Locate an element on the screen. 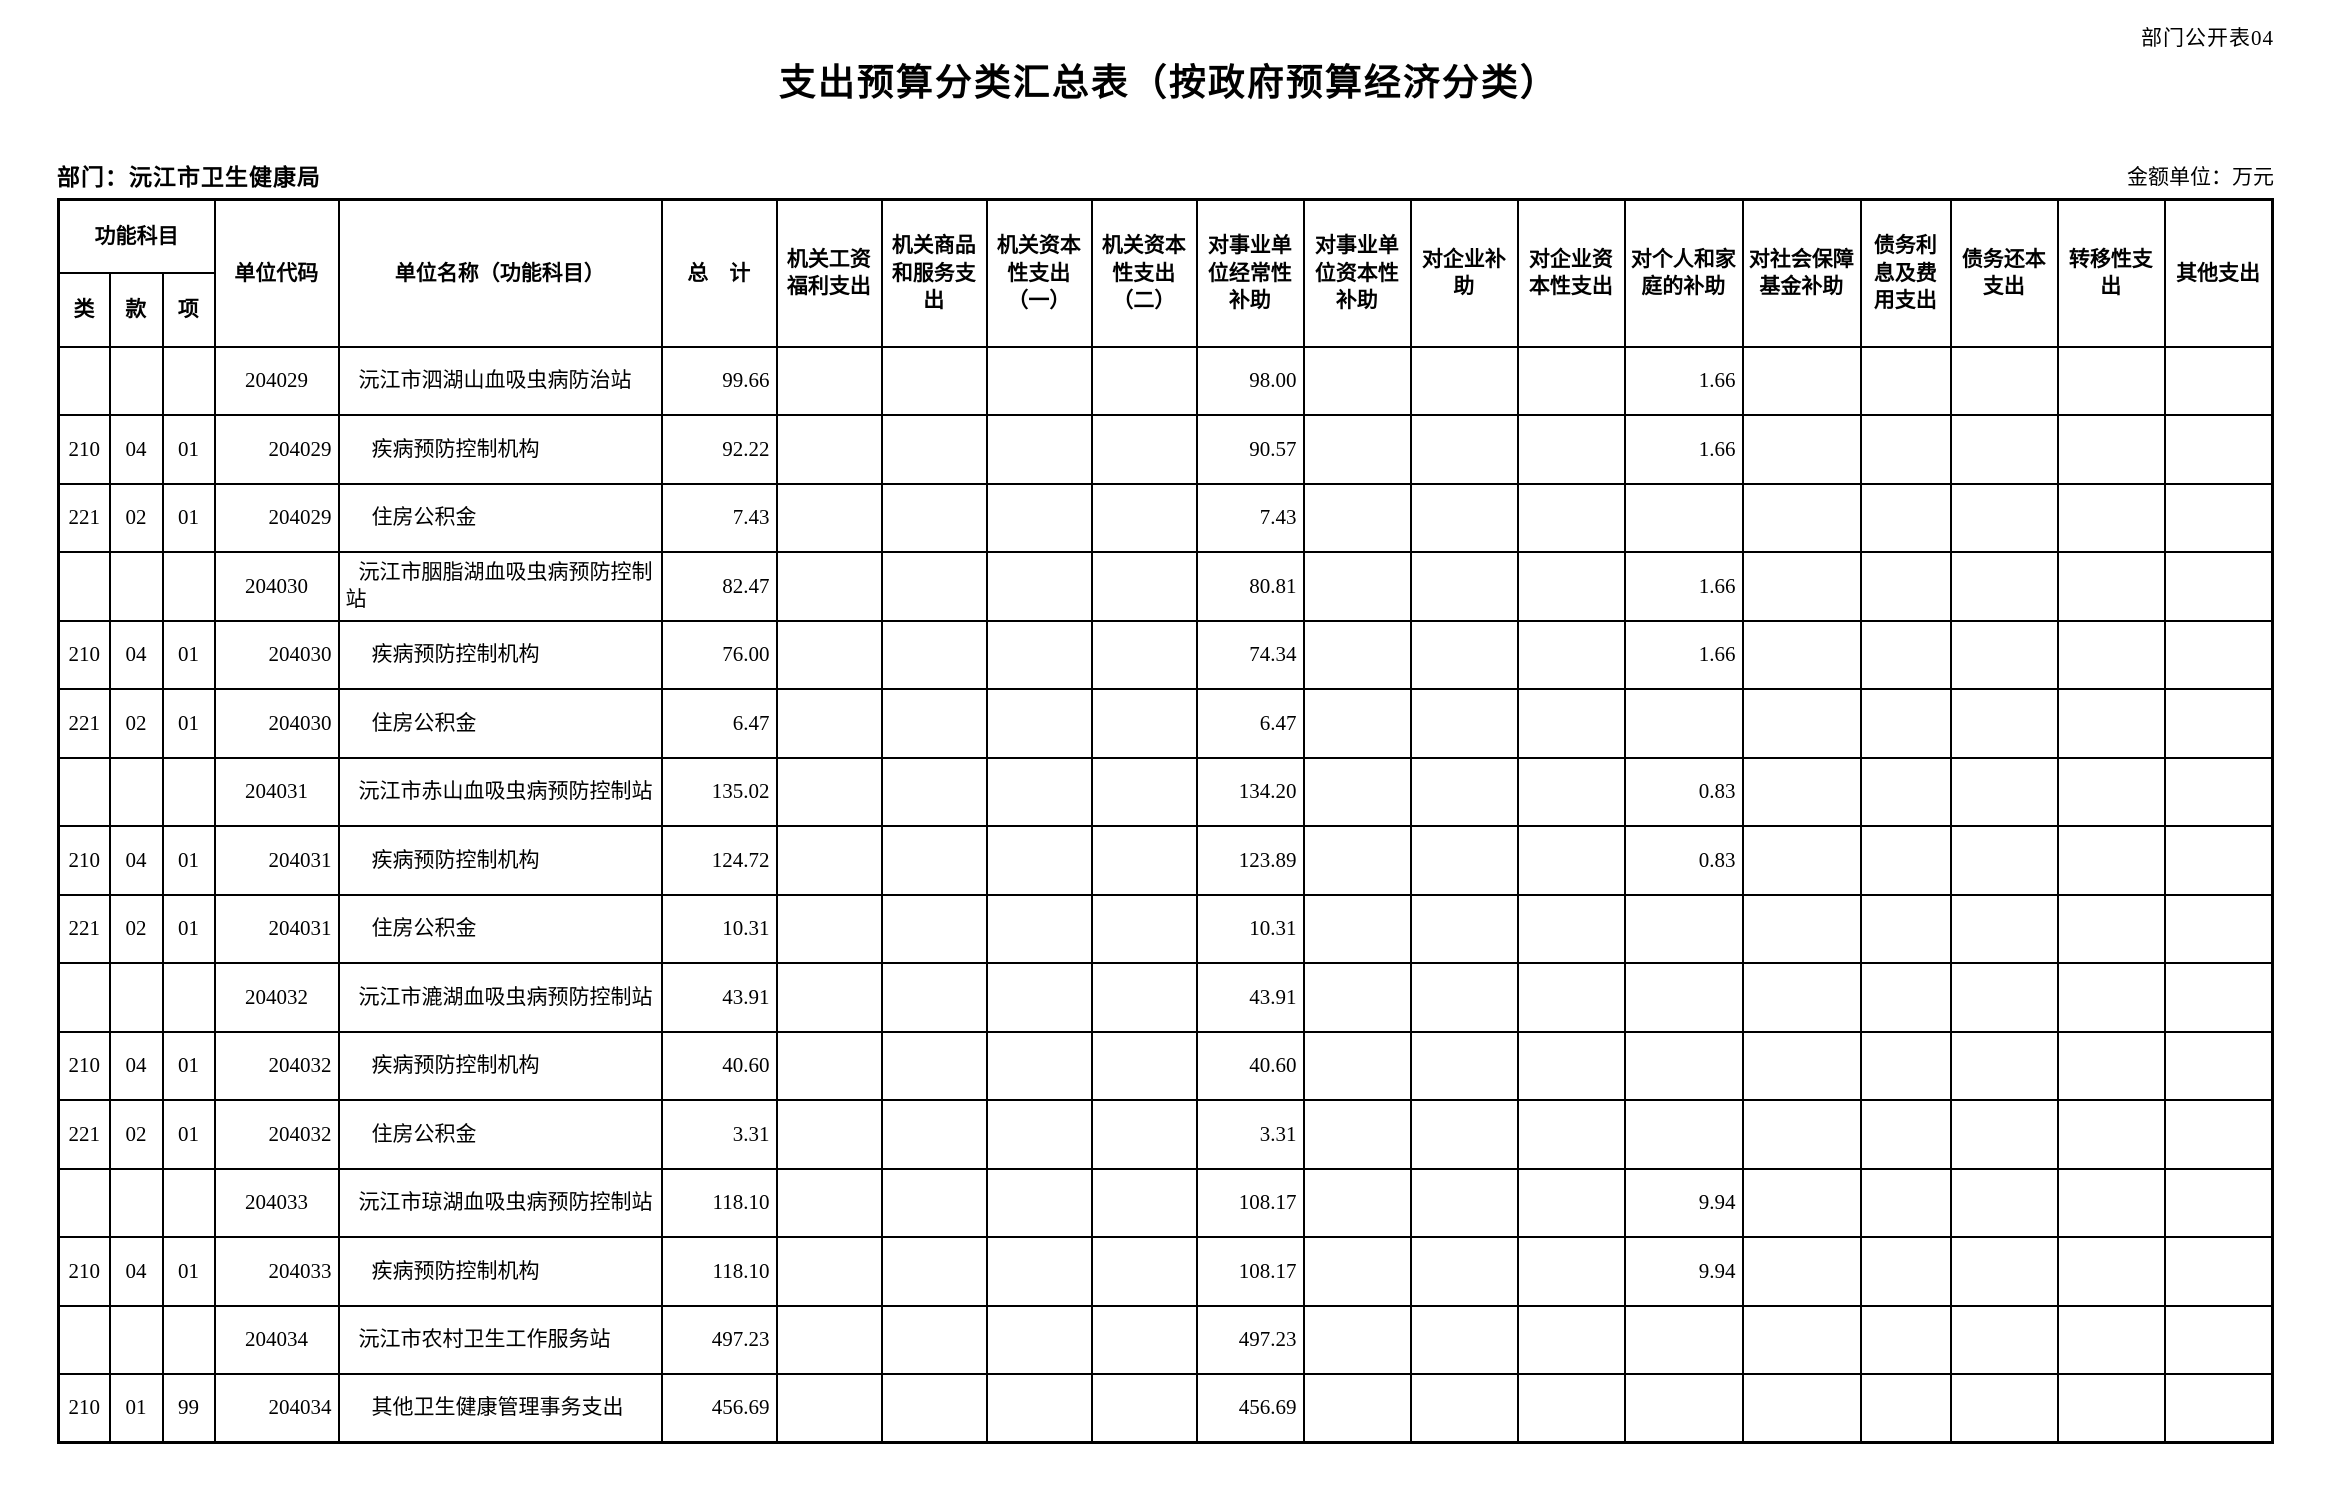 This screenshot has width=2338, height=1488. unit-name-cell: 疾病预防控制机构 is located at coordinates (500, 1271).